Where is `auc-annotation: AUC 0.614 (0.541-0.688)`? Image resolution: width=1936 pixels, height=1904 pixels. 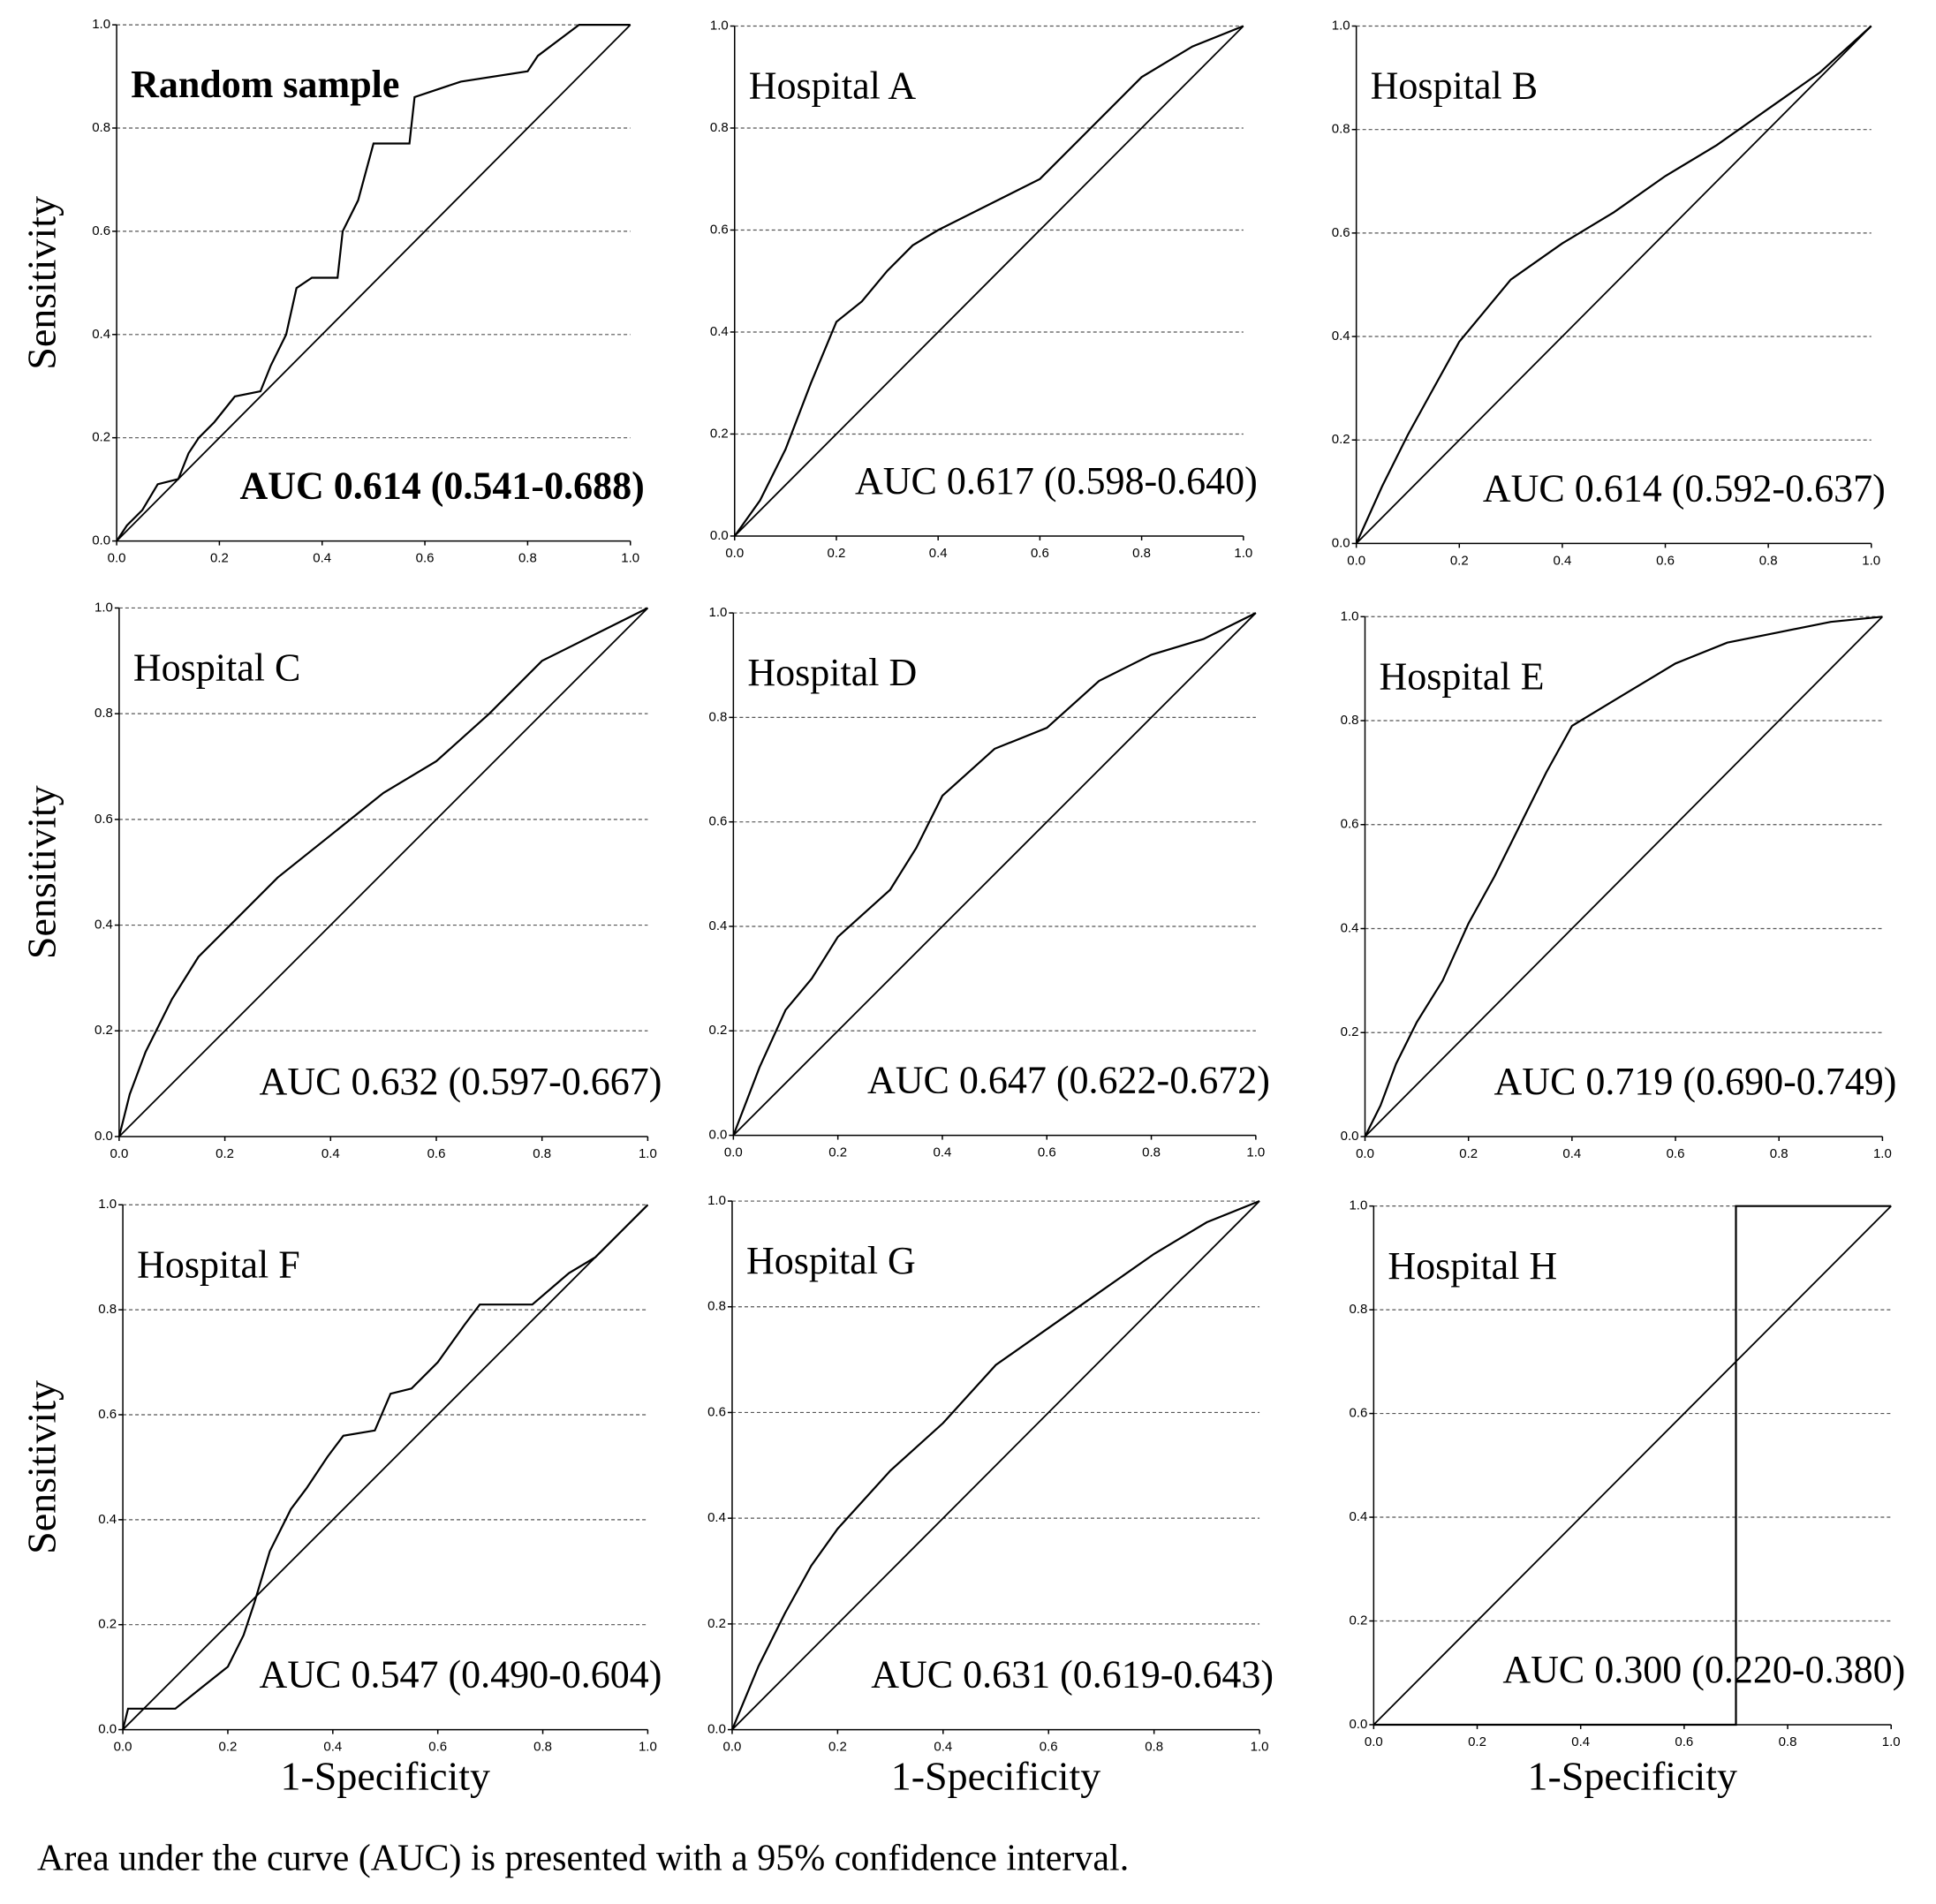 auc-annotation: AUC 0.614 (0.541-0.688) is located at coordinates (441, 486).